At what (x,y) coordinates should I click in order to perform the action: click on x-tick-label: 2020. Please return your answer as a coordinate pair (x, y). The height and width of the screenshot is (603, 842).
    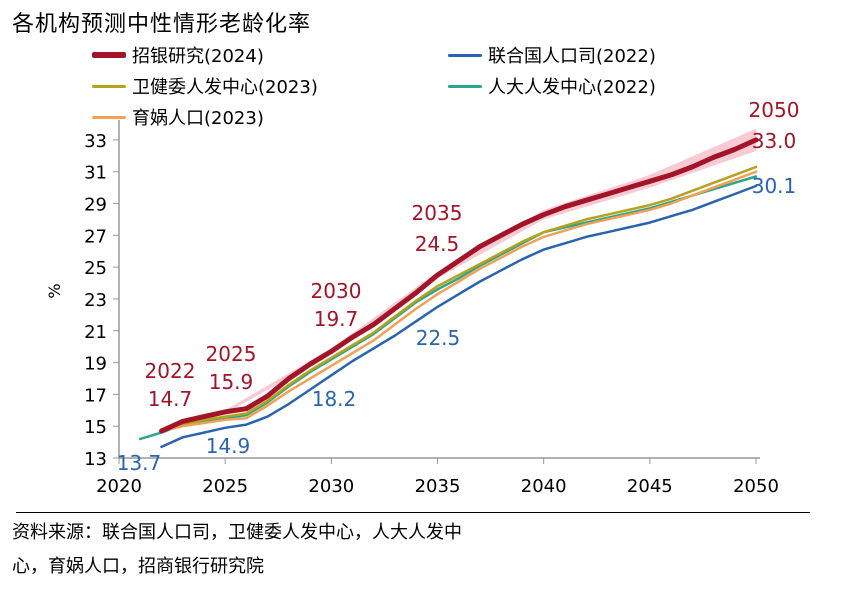
    Looking at the image, I should click on (119, 486).